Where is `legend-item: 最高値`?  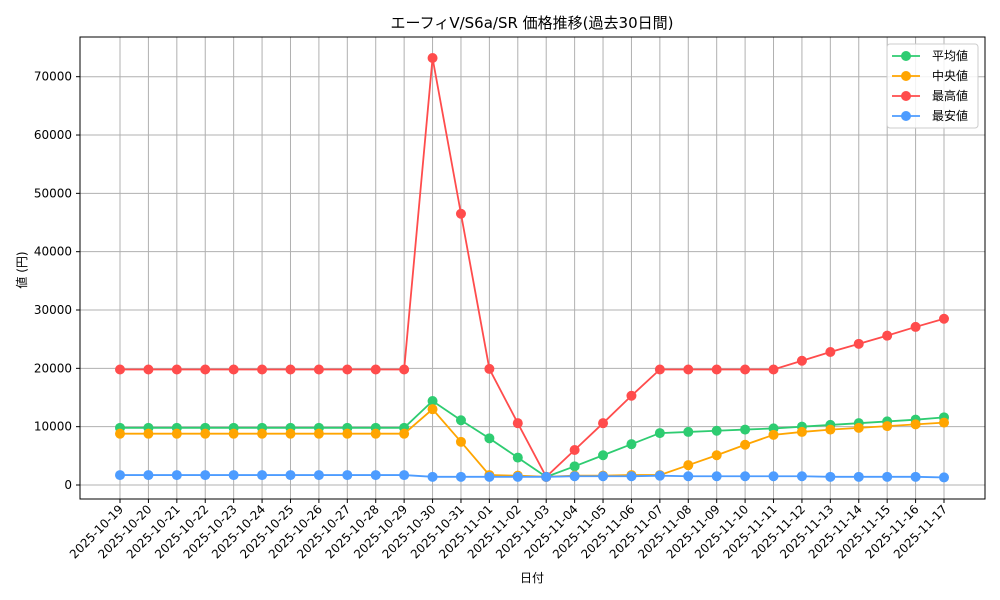 legend-item: 最高値 is located at coordinates (930, 95).